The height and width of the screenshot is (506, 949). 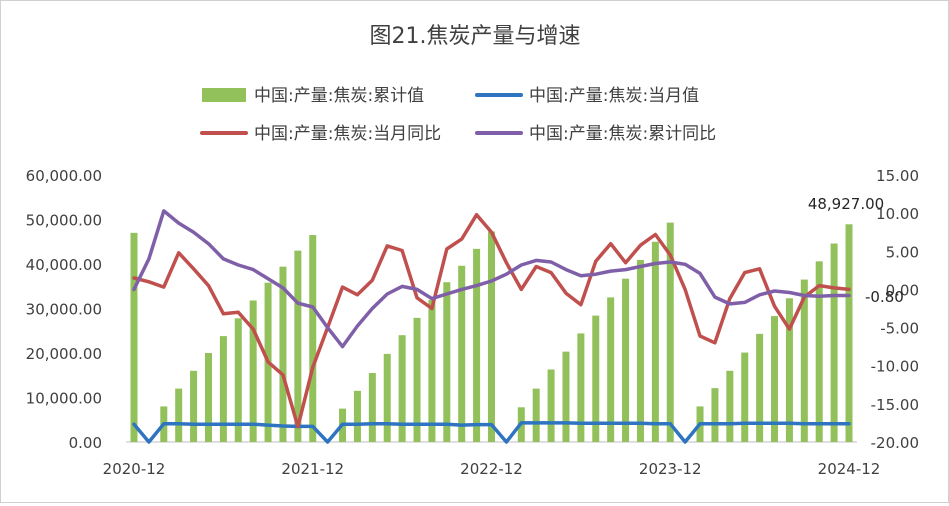 I want to click on y-right-tick-label: -20.00, so click(x=895, y=443).